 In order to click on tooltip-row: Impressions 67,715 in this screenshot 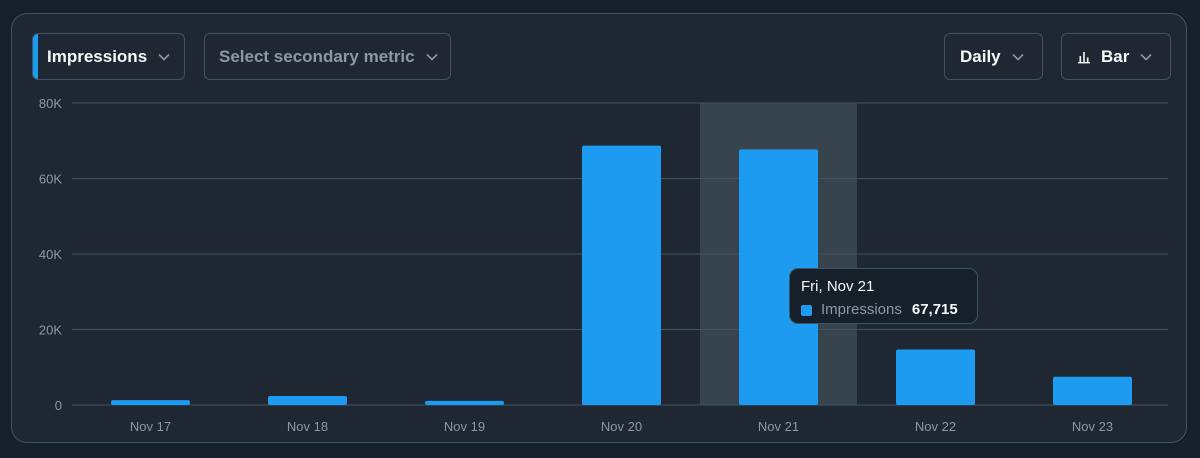, I will do `click(883, 310)`.